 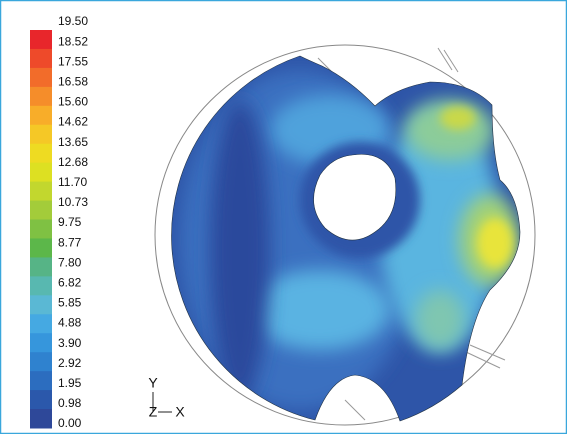 I want to click on legend-label: 6.82, so click(x=70, y=282).